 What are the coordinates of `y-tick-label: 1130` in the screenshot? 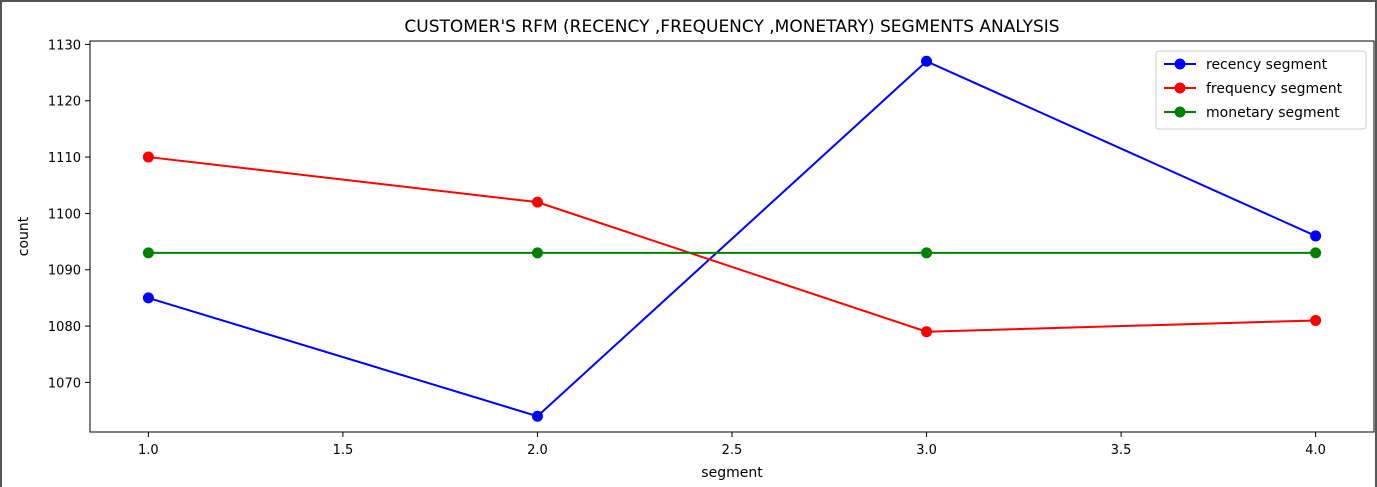 It's located at (64, 45).